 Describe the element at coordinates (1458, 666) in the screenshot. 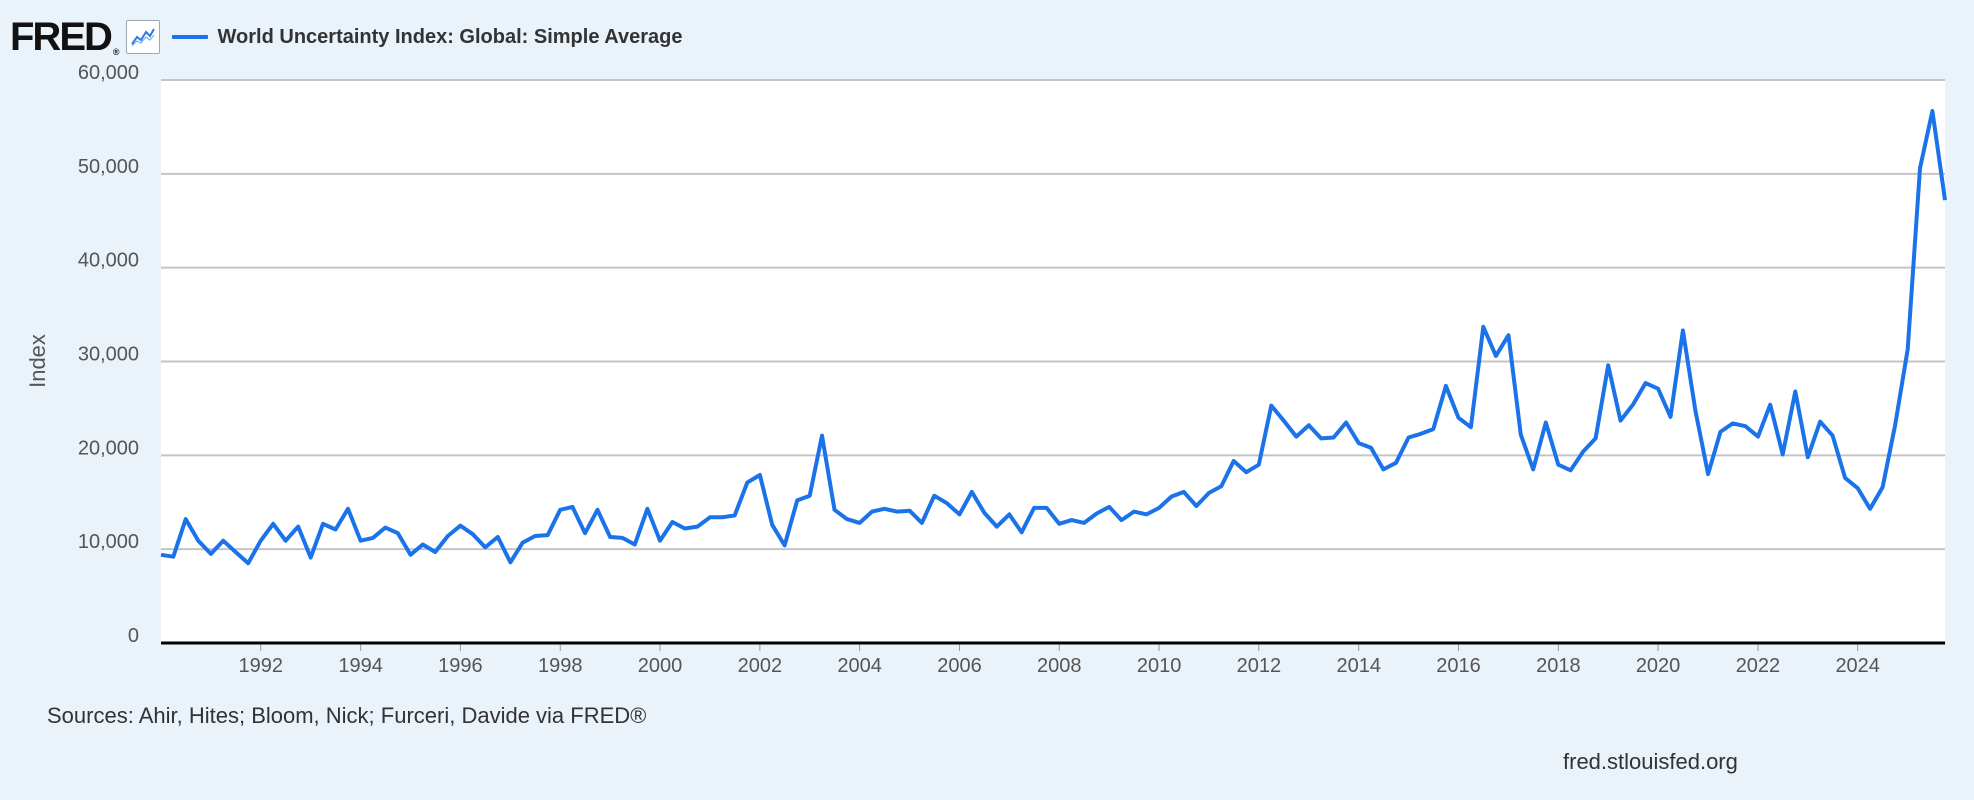

I see `x-tick-label: 2016` at that location.